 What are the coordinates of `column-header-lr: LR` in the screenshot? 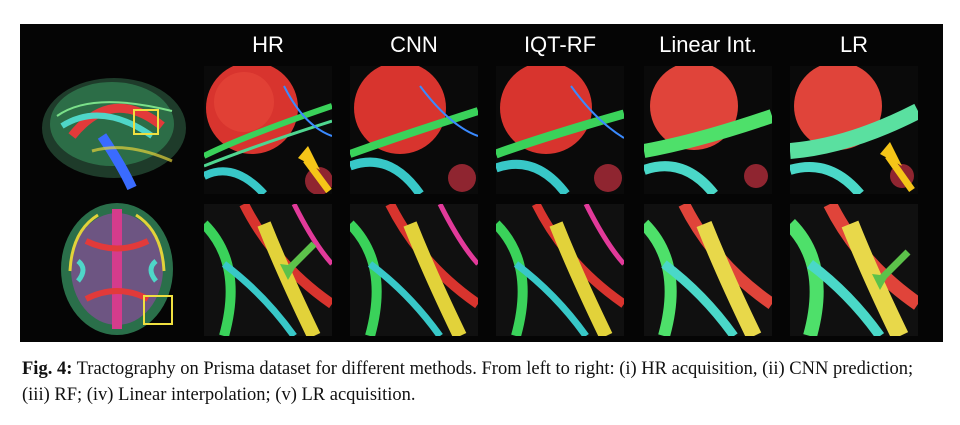 It's located at (854, 44).